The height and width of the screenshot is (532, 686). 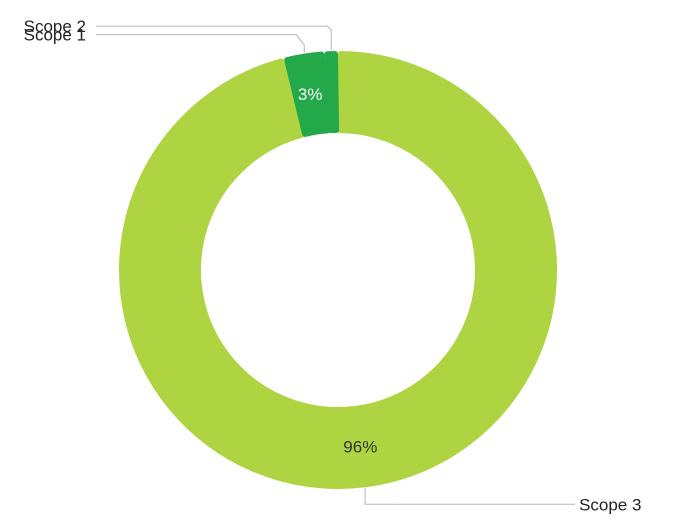 I want to click on category-label-scope-2: Scope 2, so click(x=55, y=26).